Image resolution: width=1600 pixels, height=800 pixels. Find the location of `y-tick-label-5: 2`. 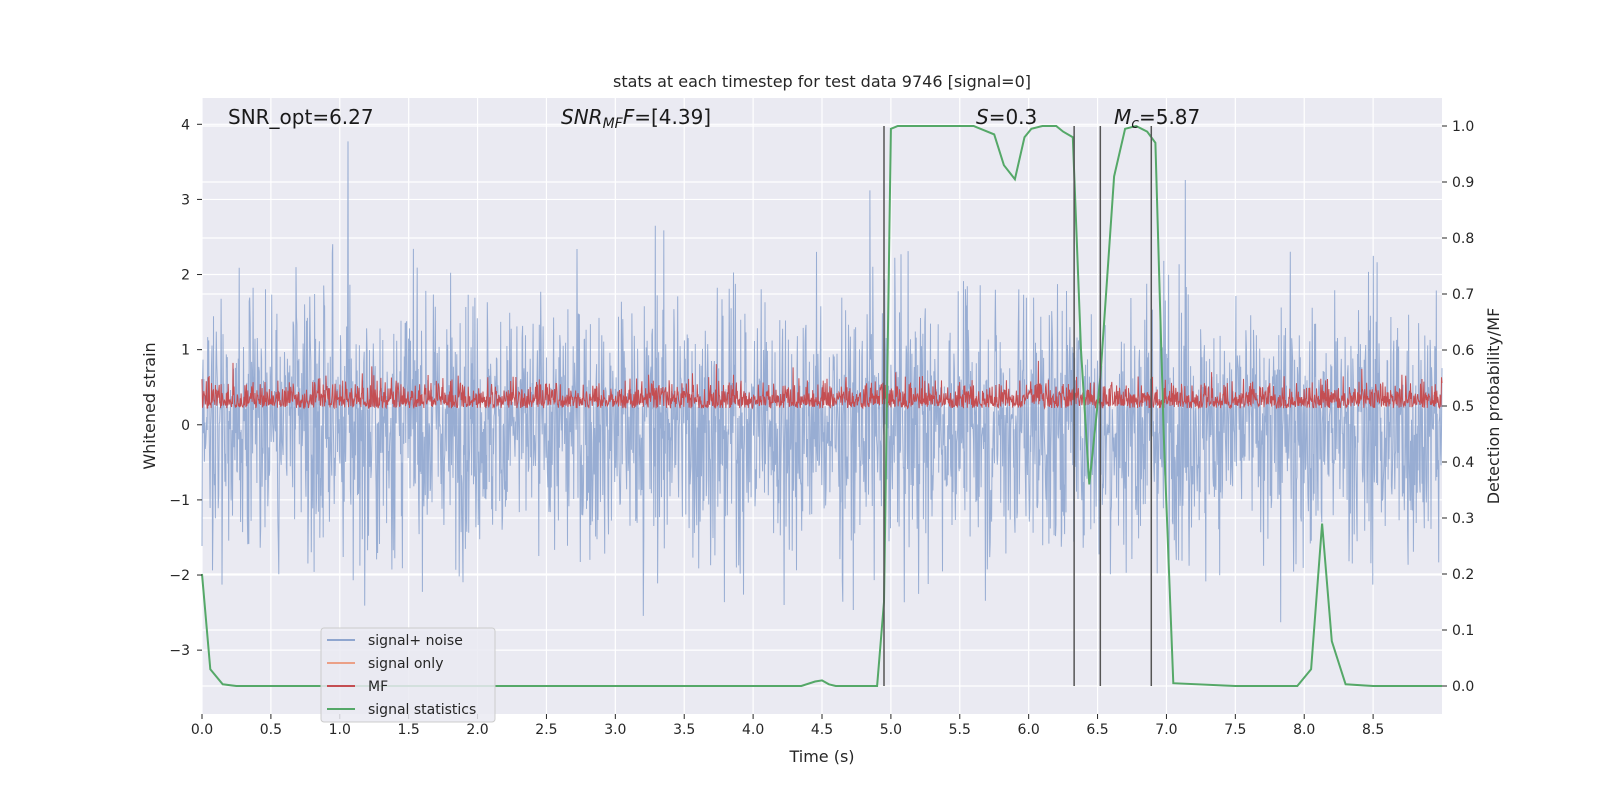

y-tick-label-5: 2 is located at coordinates (185, 276).